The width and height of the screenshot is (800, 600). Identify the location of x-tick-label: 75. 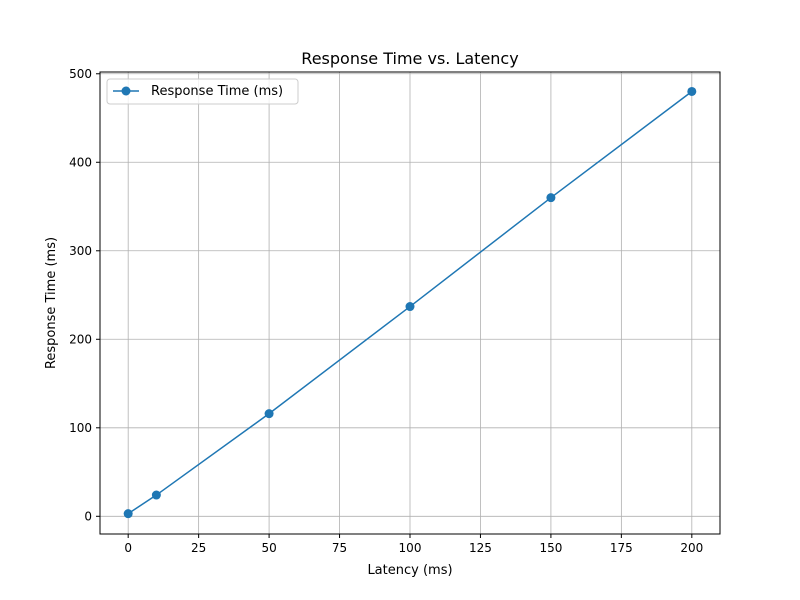
(339, 548).